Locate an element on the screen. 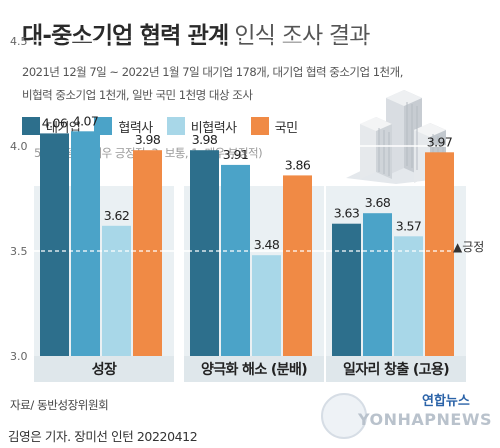  bar-value-label: 4.06 is located at coordinates (55, 122).